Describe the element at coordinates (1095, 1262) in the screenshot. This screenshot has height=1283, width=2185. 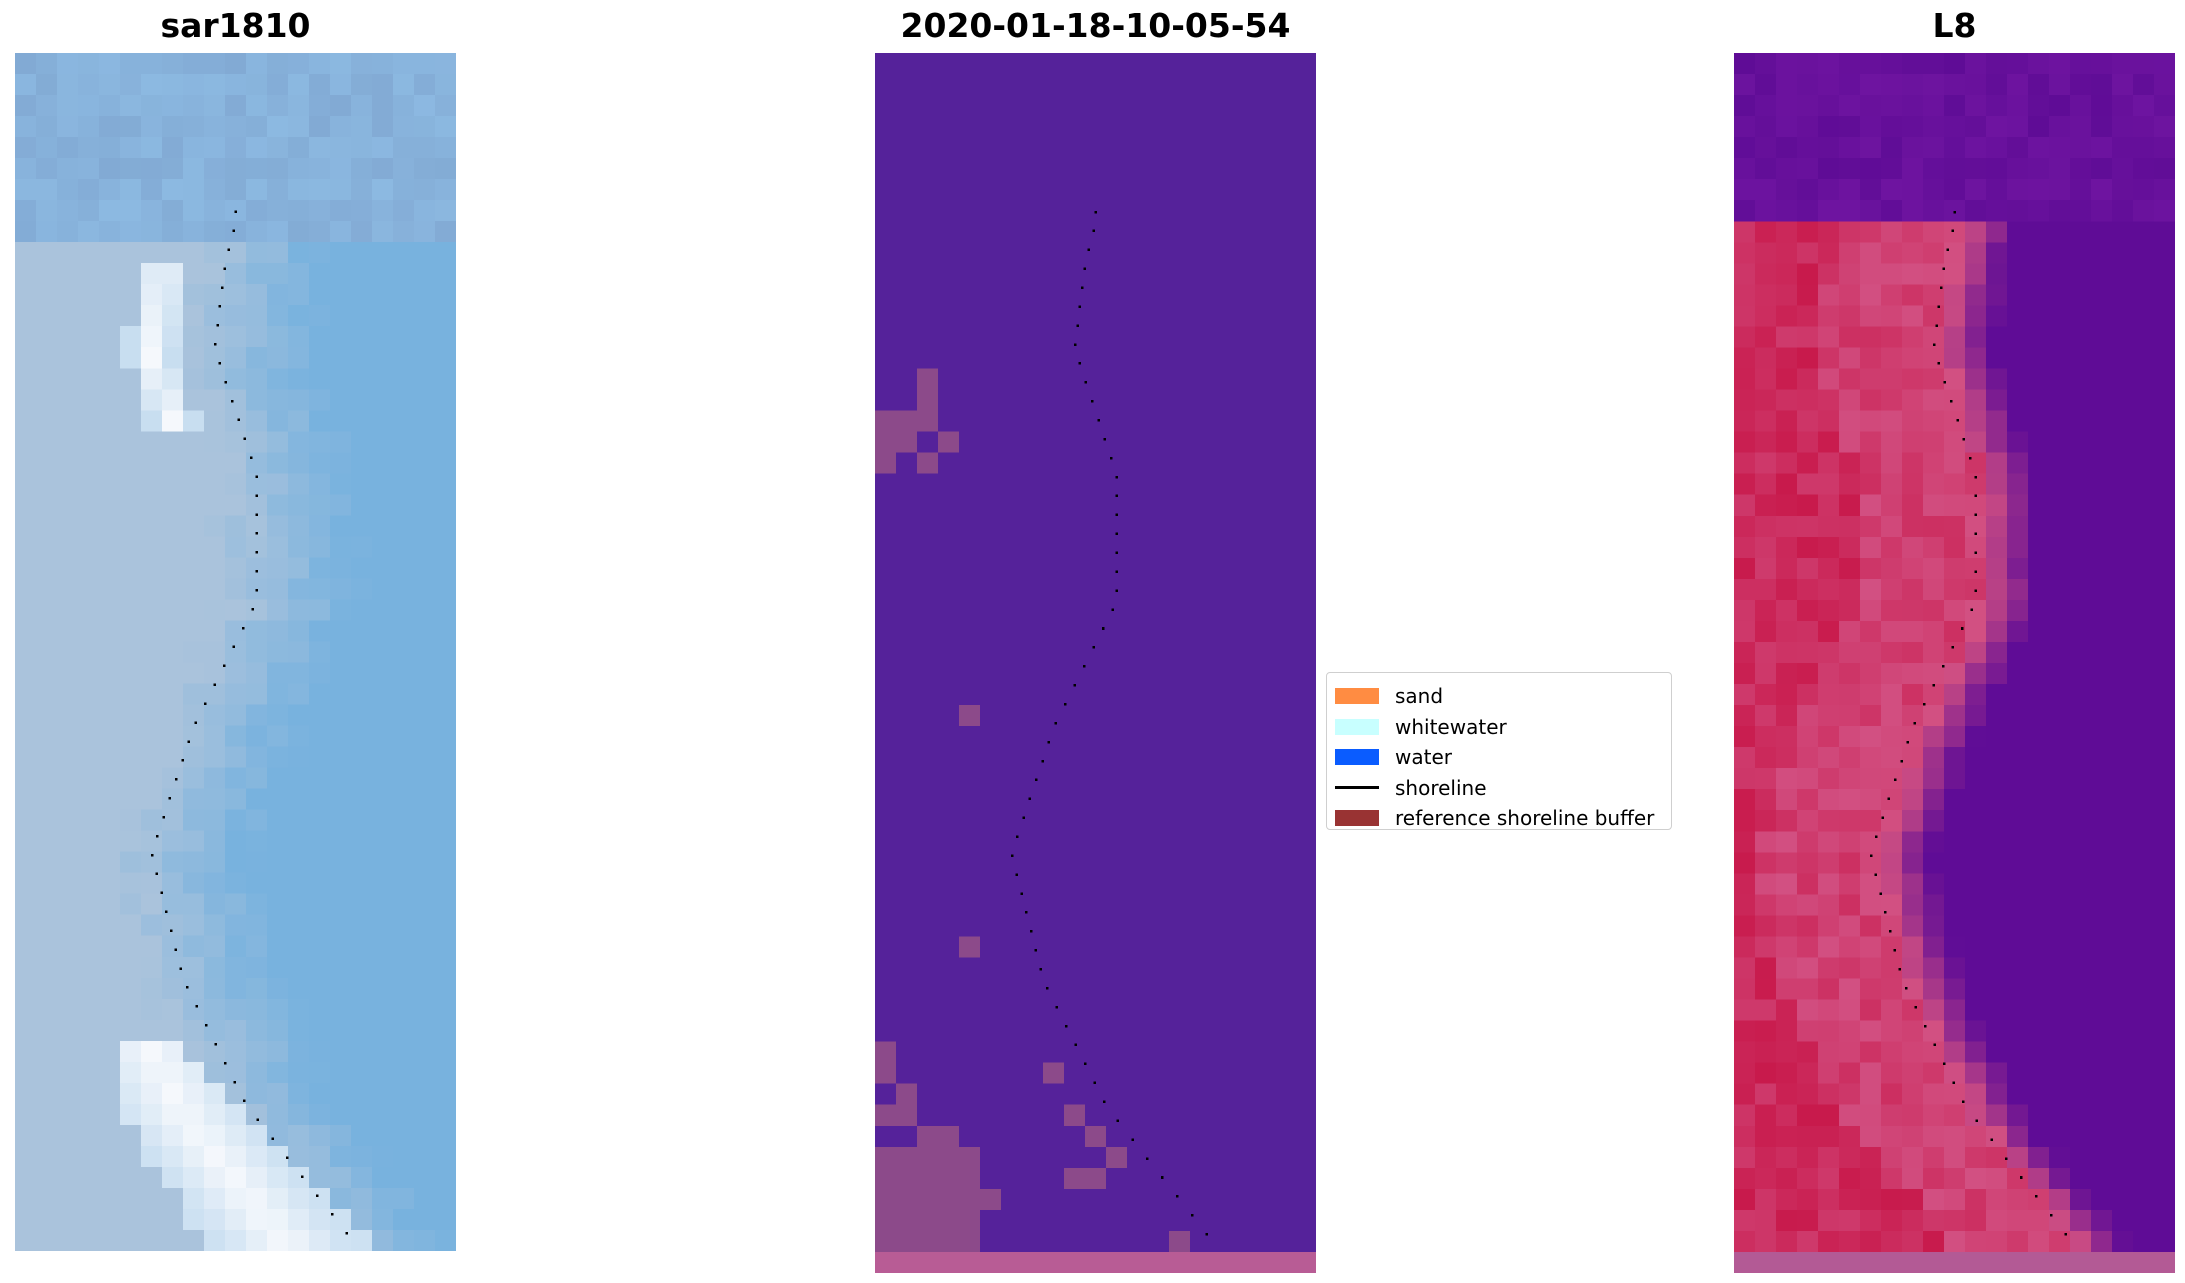
I see `classified-bottom-band` at that location.